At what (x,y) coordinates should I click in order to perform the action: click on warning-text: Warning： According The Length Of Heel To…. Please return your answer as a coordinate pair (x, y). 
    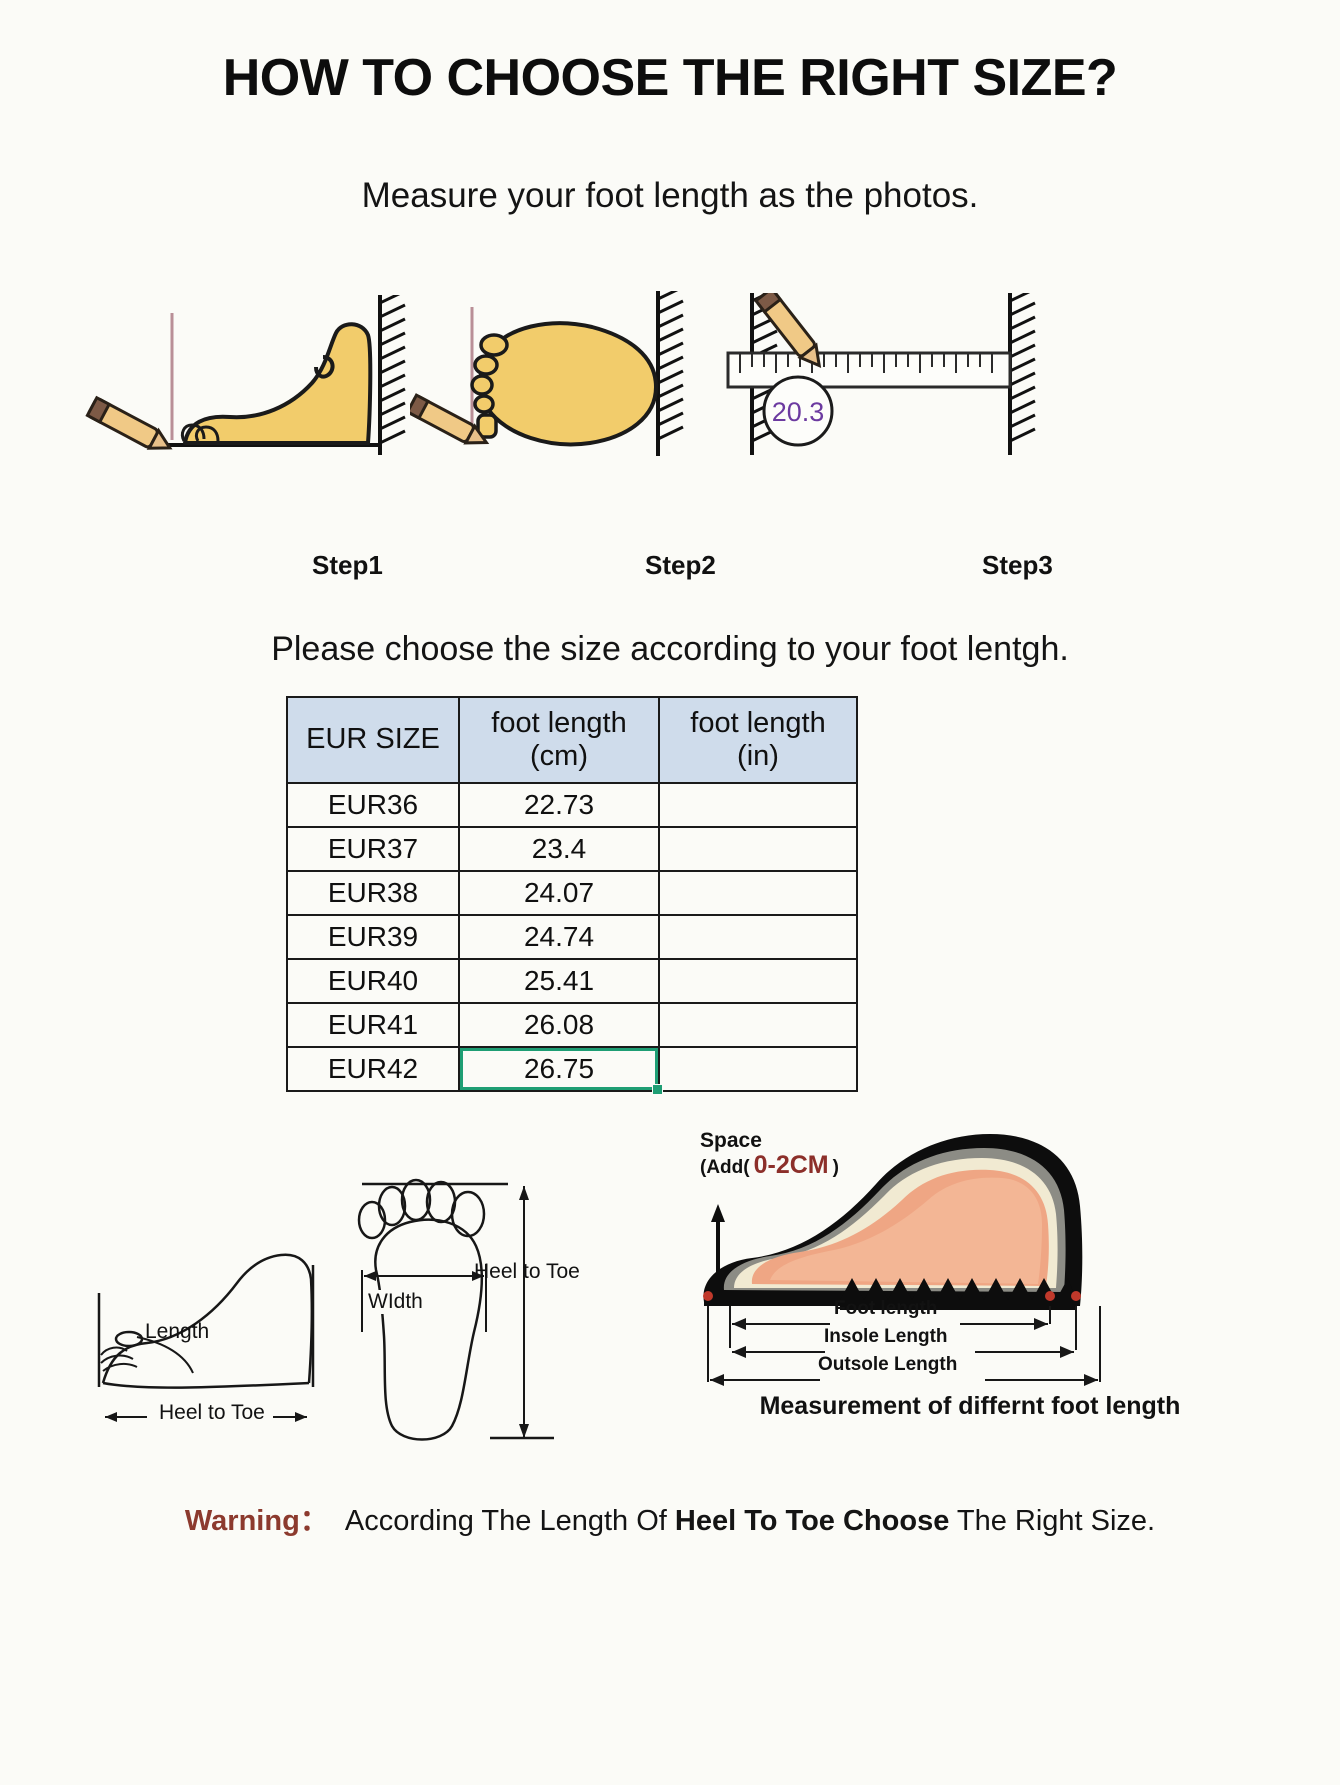
    Looking at the image, I should click on (670, 1518).